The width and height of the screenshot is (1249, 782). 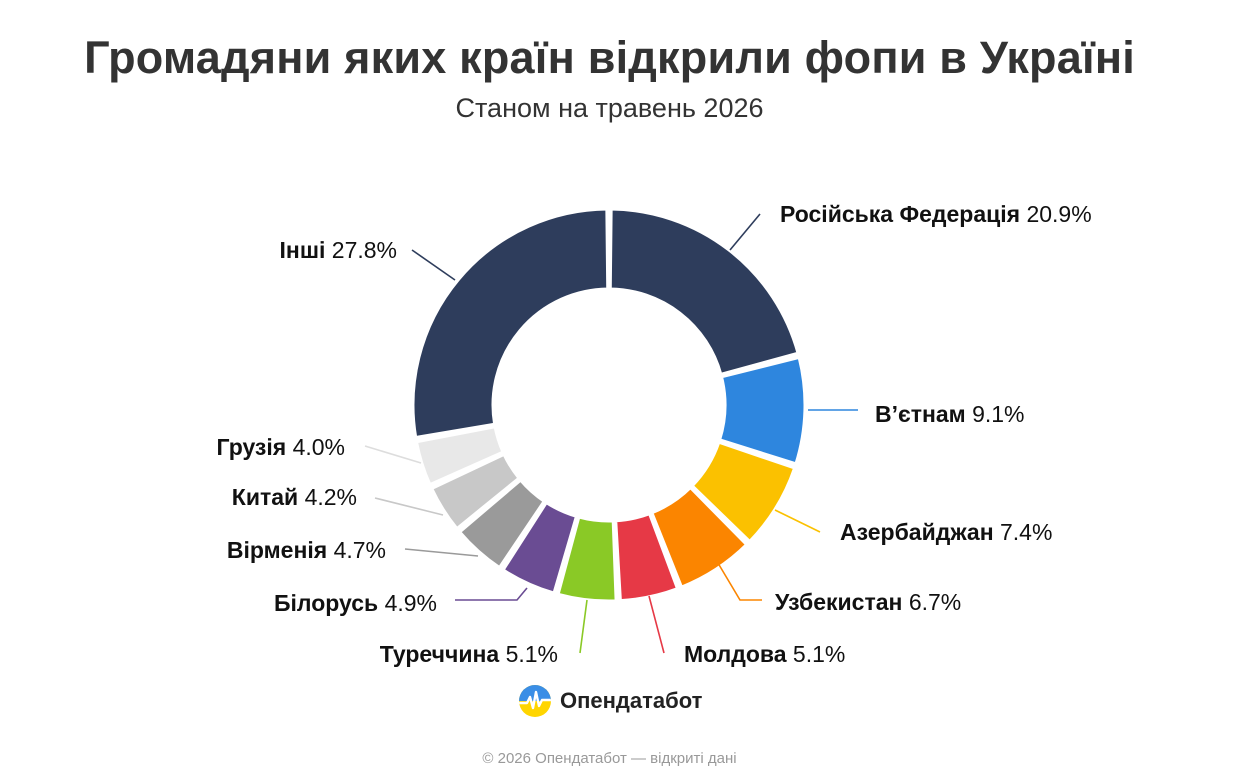 I want to click on slice-label-name: Туреччина, so click(x=443, y=654).